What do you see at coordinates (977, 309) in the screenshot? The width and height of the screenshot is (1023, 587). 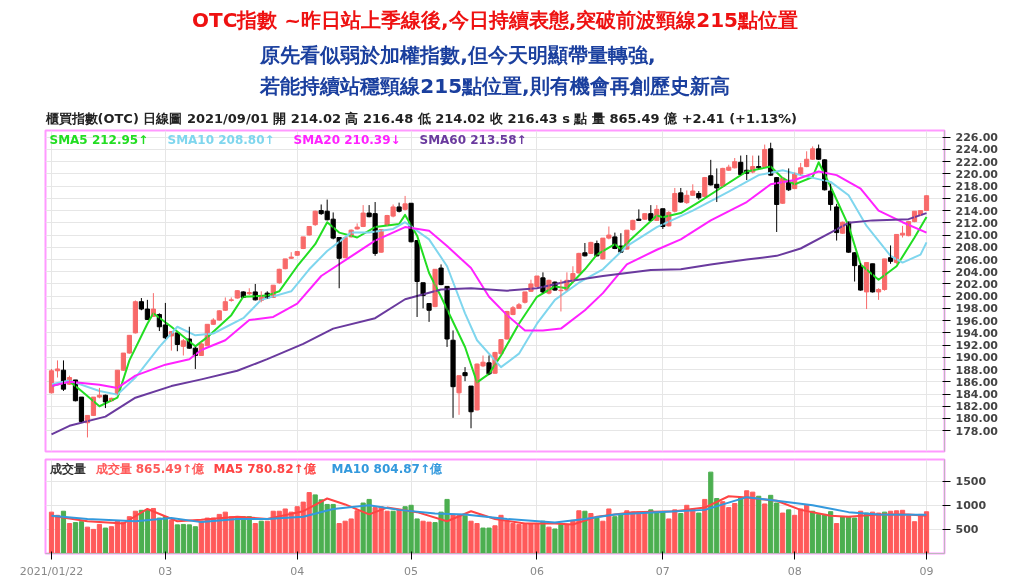 I see `y-tick-label: 198.00` at bounding box center [977, 309].